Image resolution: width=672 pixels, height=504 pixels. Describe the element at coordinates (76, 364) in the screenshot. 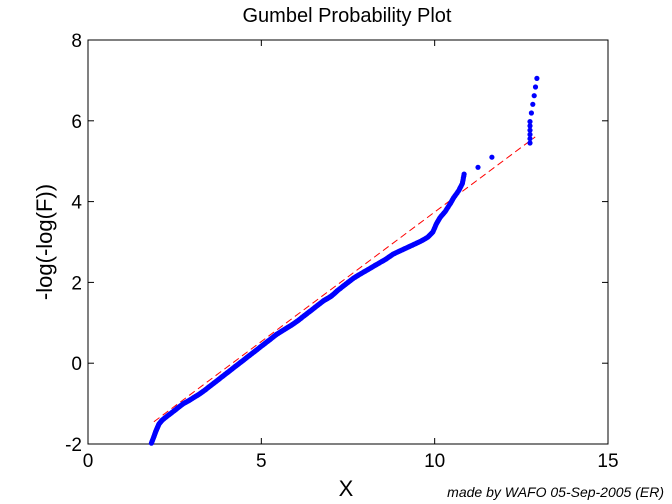

I see `y-tick-label: 0` at that location.